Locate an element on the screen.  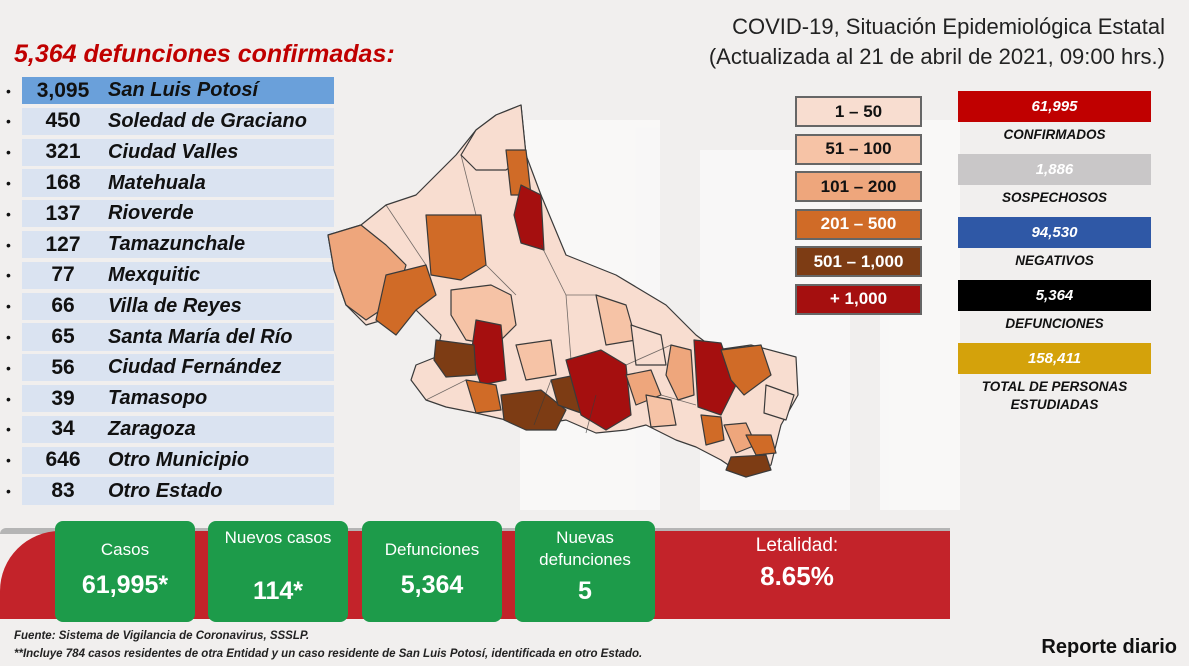
municipality-name: Tamazunchale is located at coordinates (177, 244).